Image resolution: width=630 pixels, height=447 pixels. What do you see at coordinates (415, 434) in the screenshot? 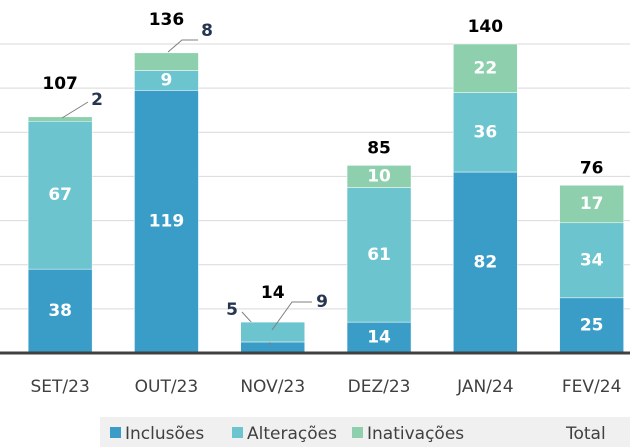
I see `legend-label: Inativações` at bounding box center [415, 434].